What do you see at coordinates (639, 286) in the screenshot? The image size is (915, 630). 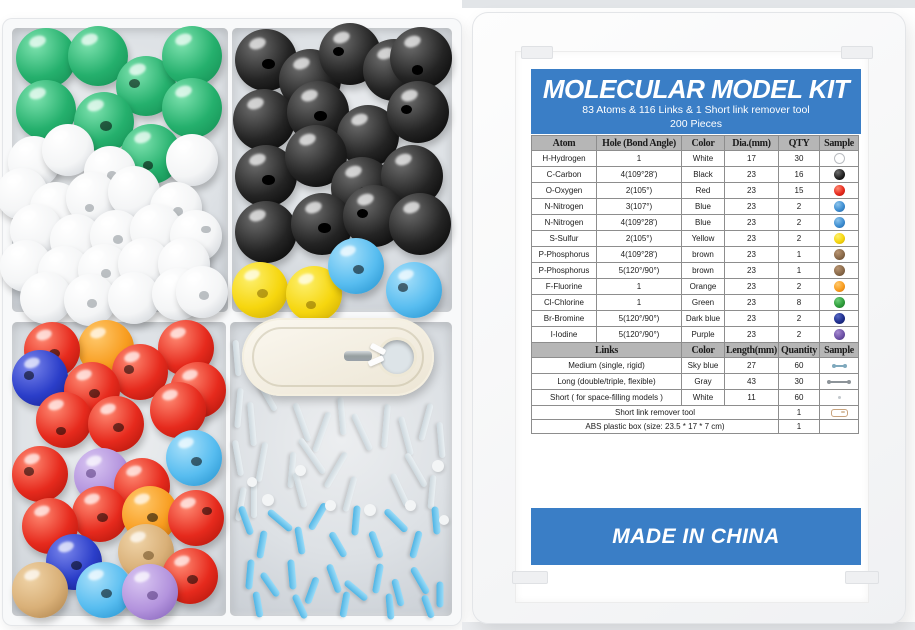 I see `cell-hole-angle: 1` at bounding box center [639, 286].